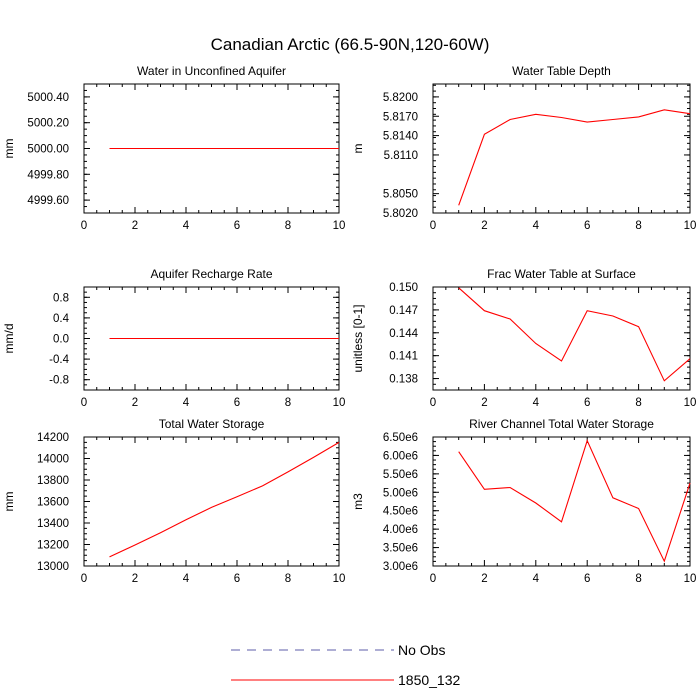 This screenshot has height=700, width=700. I want to click on legend-label: No Obs, so click(421, 650).